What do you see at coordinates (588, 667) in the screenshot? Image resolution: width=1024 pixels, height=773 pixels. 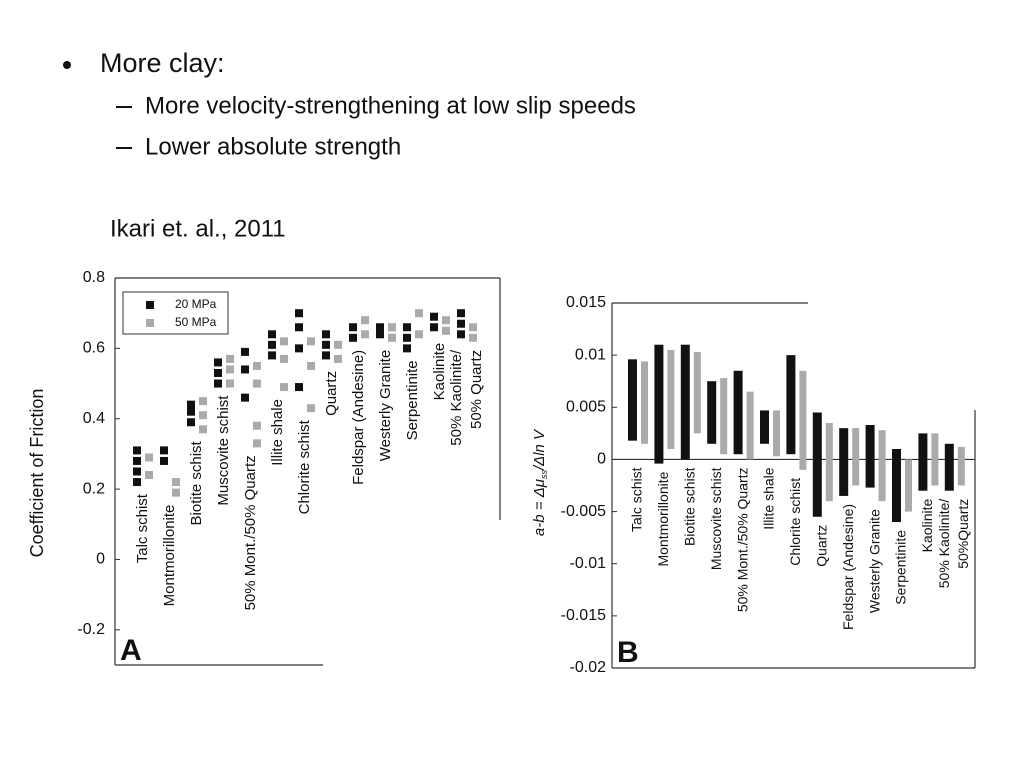 I see `y-tick-label: -0.02` at bounding box center [588, 667].